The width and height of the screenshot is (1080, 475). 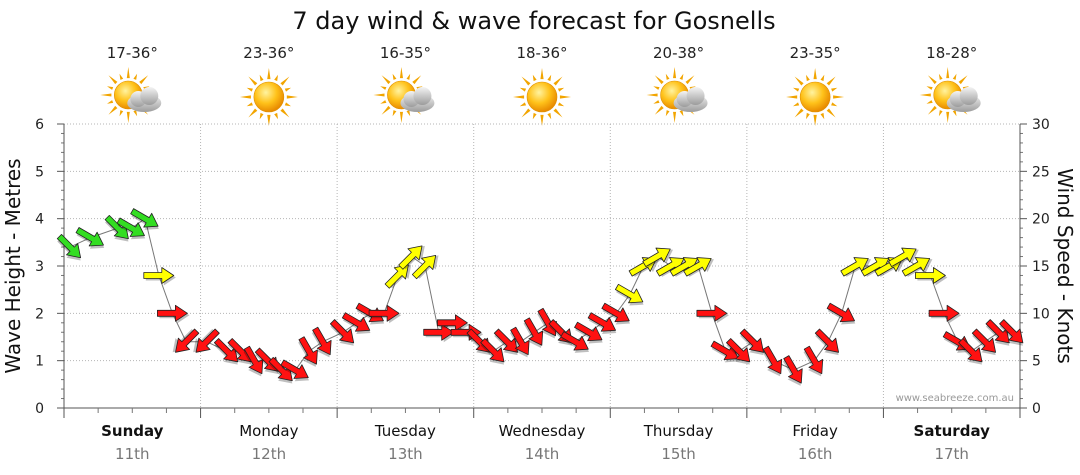 What do you see at coordinates (541, 53) in the screenshot?
I see `temperature-range-label: 18-36°` at bounding box center [541, 53].